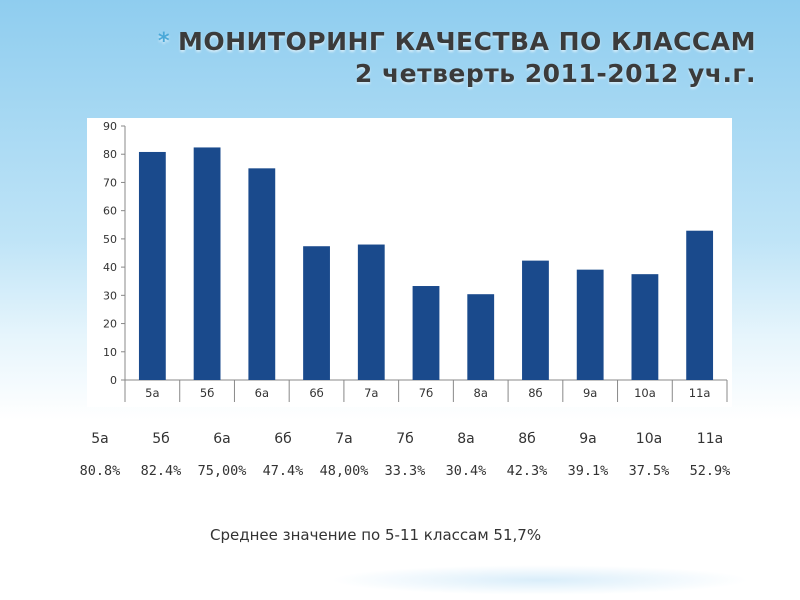 The image size is (800, 600). Describe the element at coordinates (110, 239) in the screenshot. I see `y-tick-label: 50` at that location.